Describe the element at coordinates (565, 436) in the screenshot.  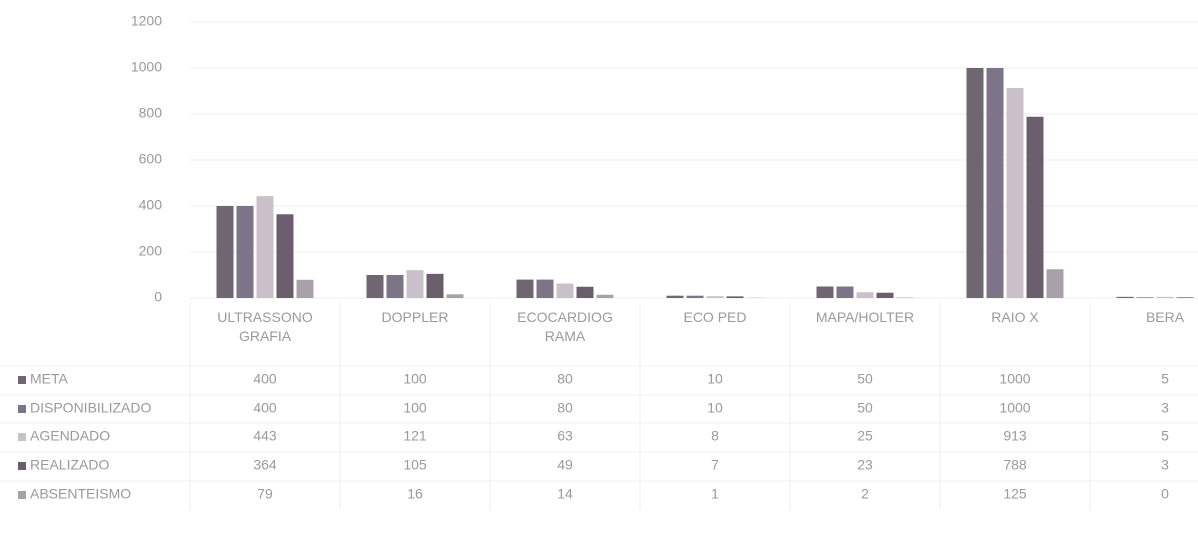
I see `table-value: 63` at that location.